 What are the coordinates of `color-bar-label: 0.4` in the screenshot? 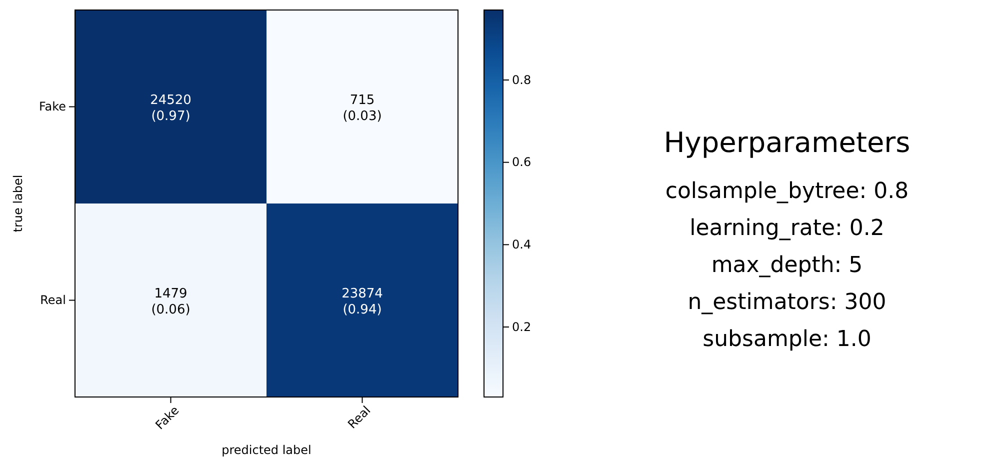 It's located at (522, 245).